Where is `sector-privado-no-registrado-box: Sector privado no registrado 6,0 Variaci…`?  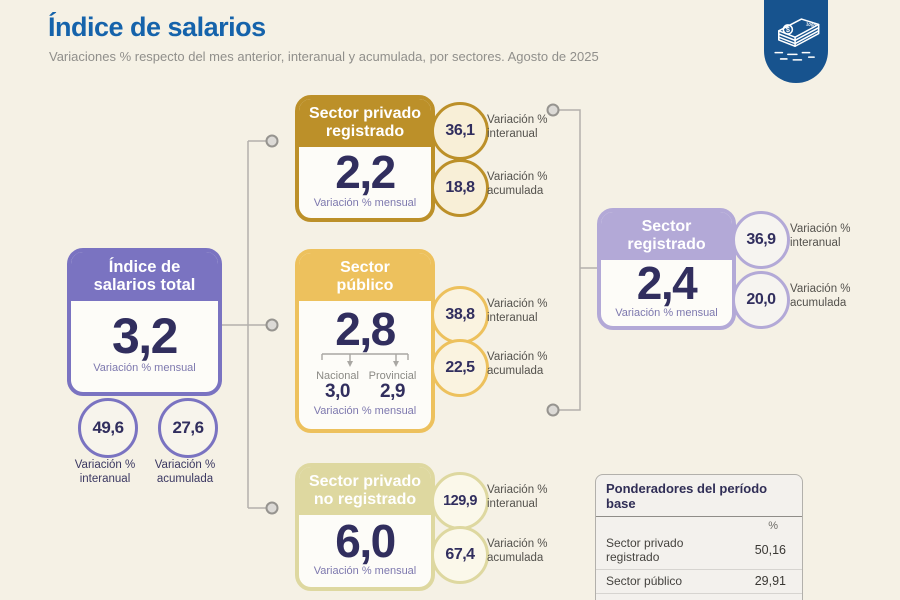
sector-privado-no-registrado-box: Sector privado no registrado 6,0 Variaci… is located at coordinates (365, 527).